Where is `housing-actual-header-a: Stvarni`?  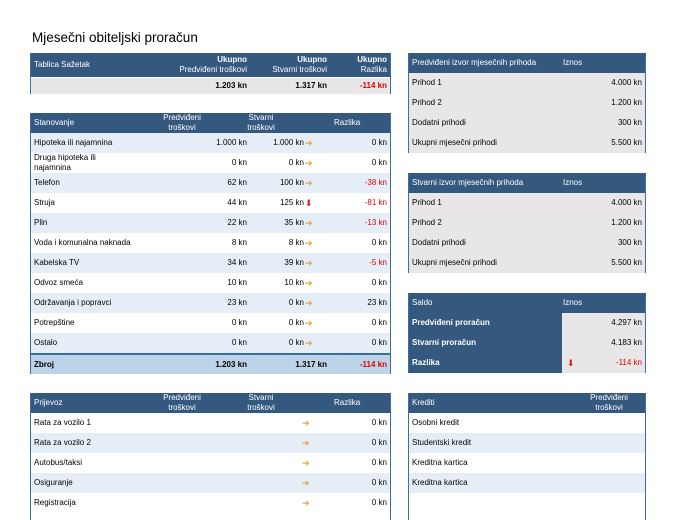 housing-actual-header-a: Stvarni is located at coordinates (261, 117).